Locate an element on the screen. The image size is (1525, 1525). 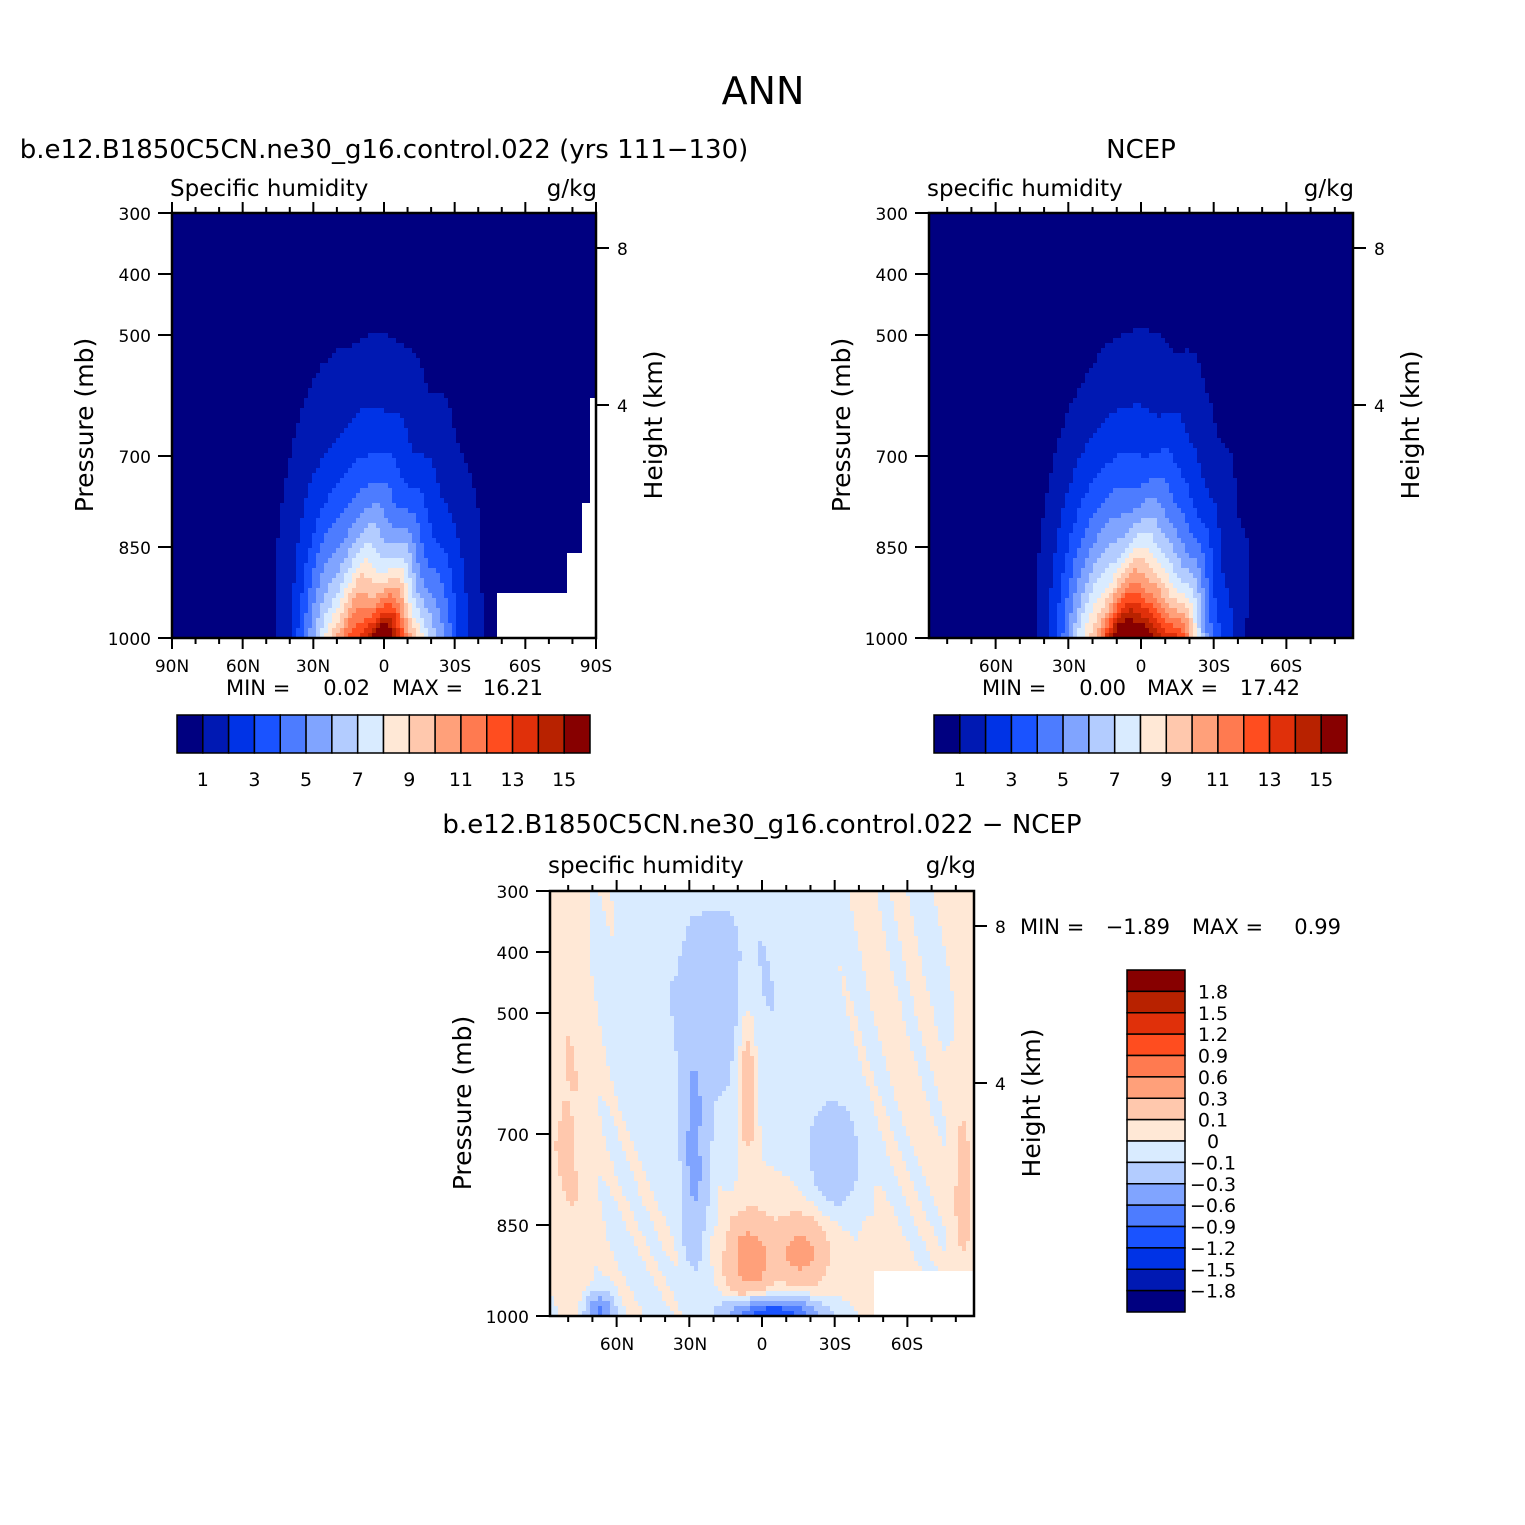
colorbar-label: 1.2 is located at coordinates (1213, 1035).